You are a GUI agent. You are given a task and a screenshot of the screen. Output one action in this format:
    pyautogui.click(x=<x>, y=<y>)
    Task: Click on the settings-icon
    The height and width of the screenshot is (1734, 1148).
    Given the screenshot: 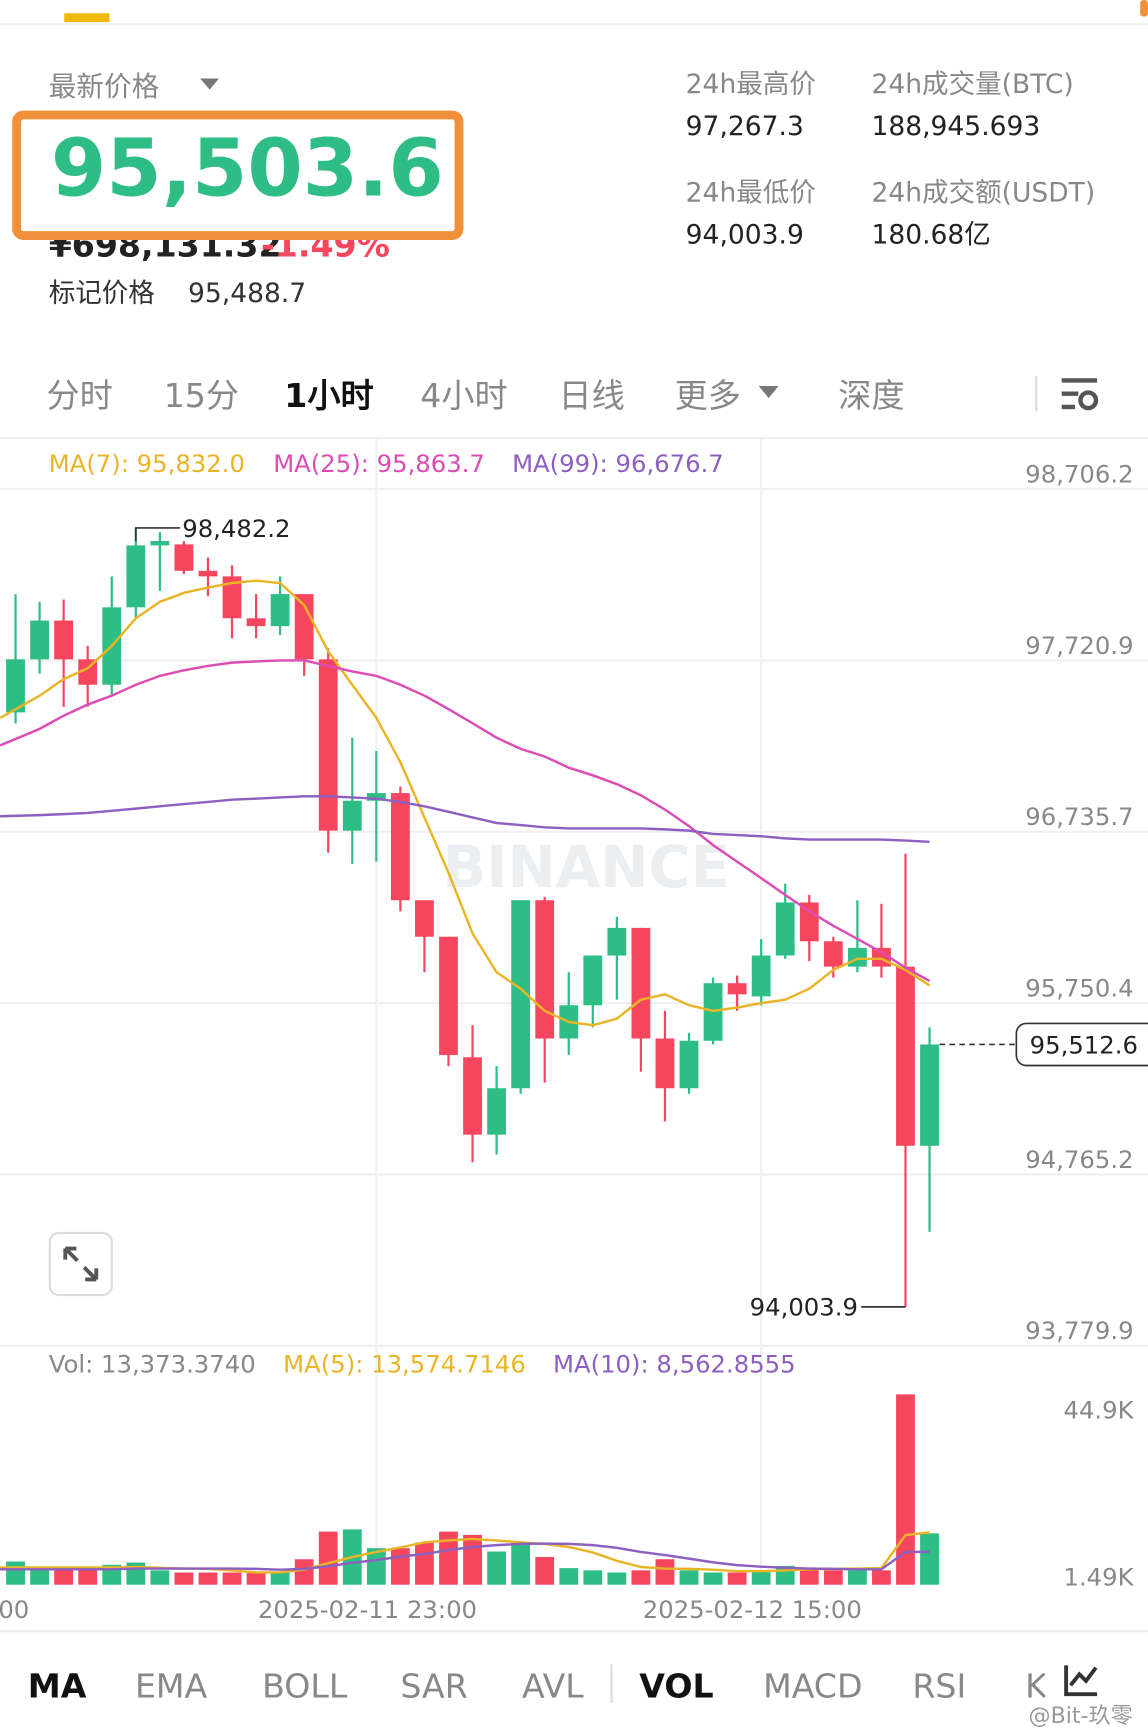 What is the action you would take?
    pyautogui.click(x=1080, y=394)
    